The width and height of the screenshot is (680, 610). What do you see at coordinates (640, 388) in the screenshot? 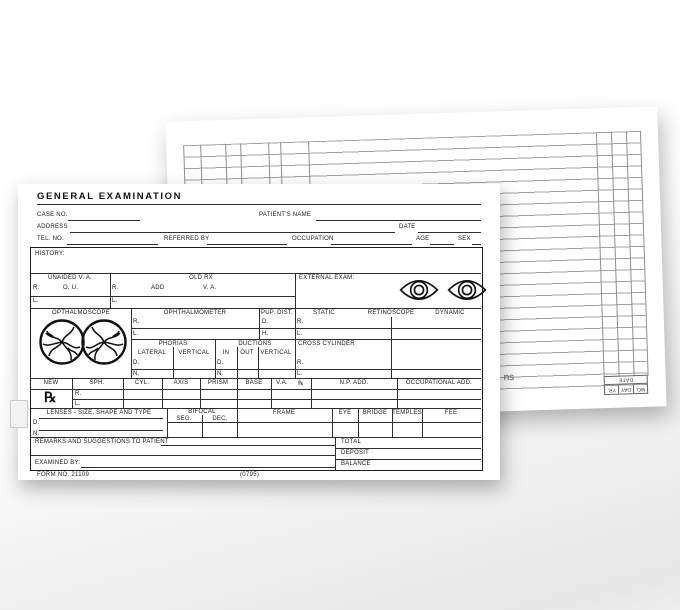
I see `mo-column-label: MO.` at bounding box center [640, 388].